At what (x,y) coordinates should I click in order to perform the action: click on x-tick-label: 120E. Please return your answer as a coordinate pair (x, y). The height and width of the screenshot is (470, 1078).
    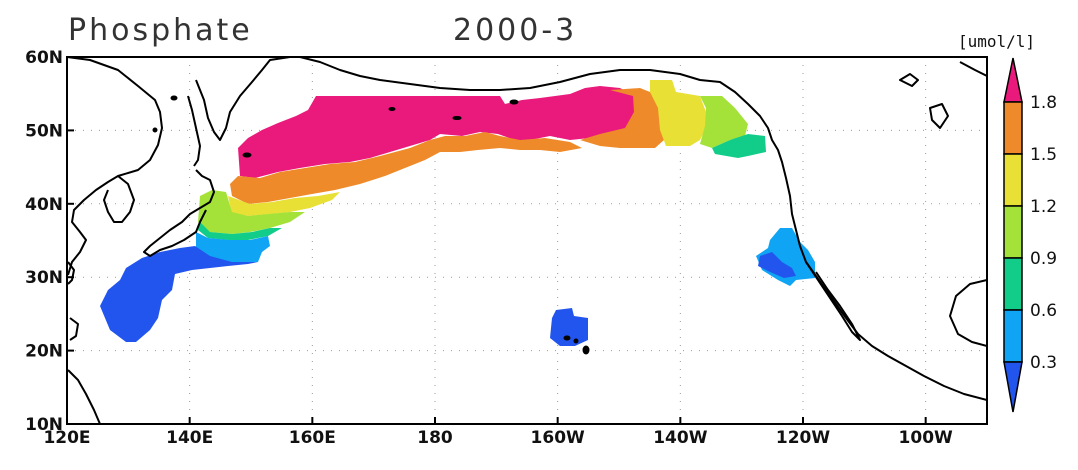
    Looking at the image, I should click on (66, 438).